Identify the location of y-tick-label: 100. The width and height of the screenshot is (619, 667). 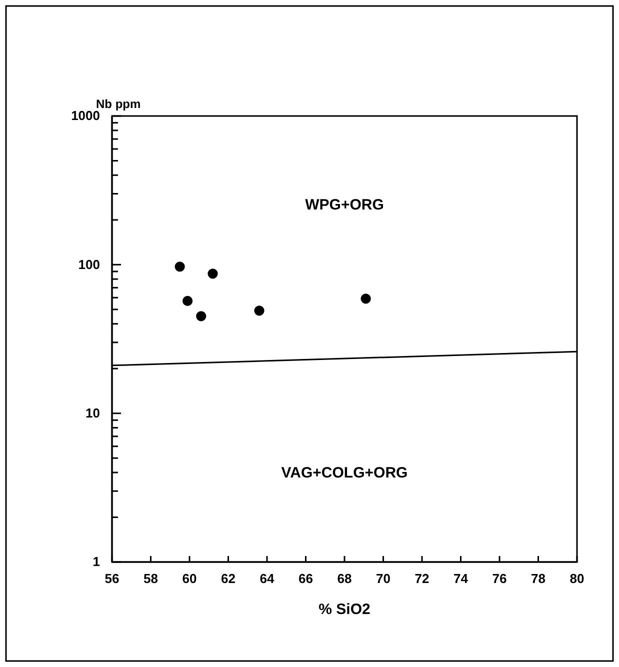
(89, 264).